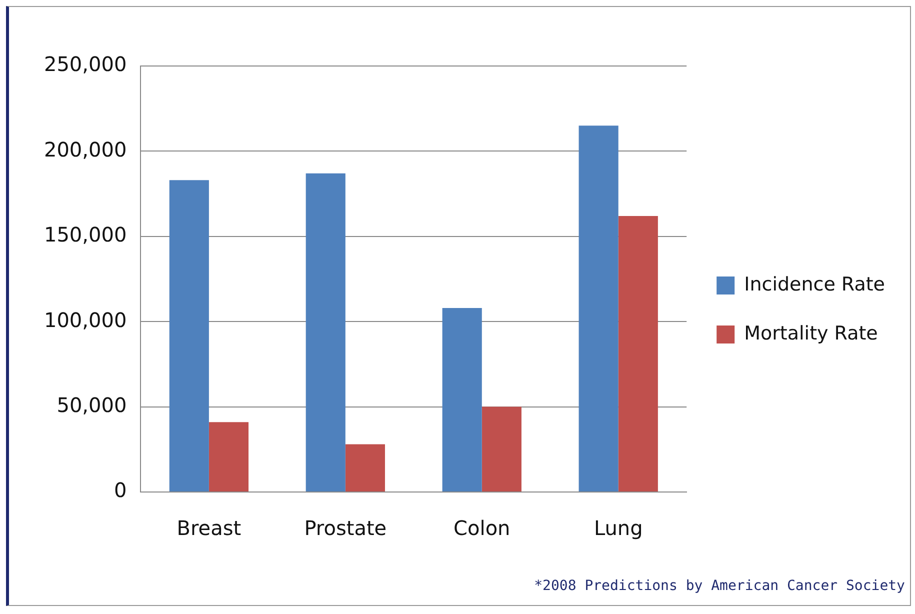  What do you see at coordinates (811, 333) in the screenshot?
I see `legend-label: Mortality Rate` at bounding box center [811, 333].